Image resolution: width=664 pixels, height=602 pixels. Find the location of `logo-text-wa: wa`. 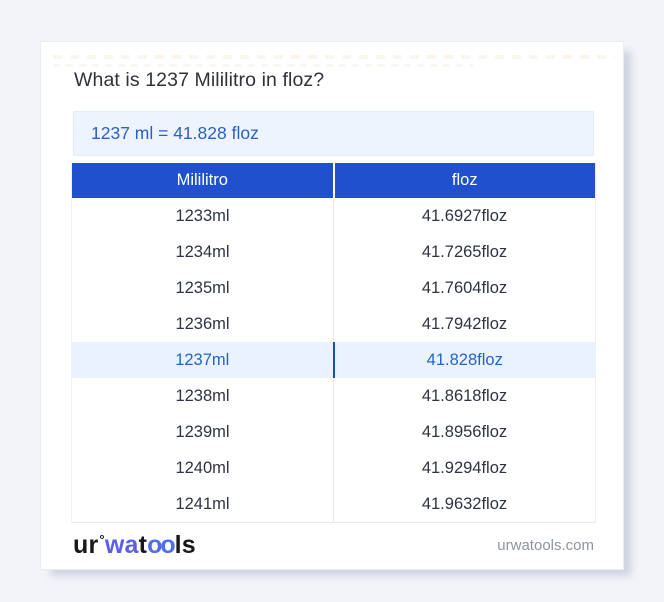

logo-text-wa: wa is located at coordinates (121, 545).